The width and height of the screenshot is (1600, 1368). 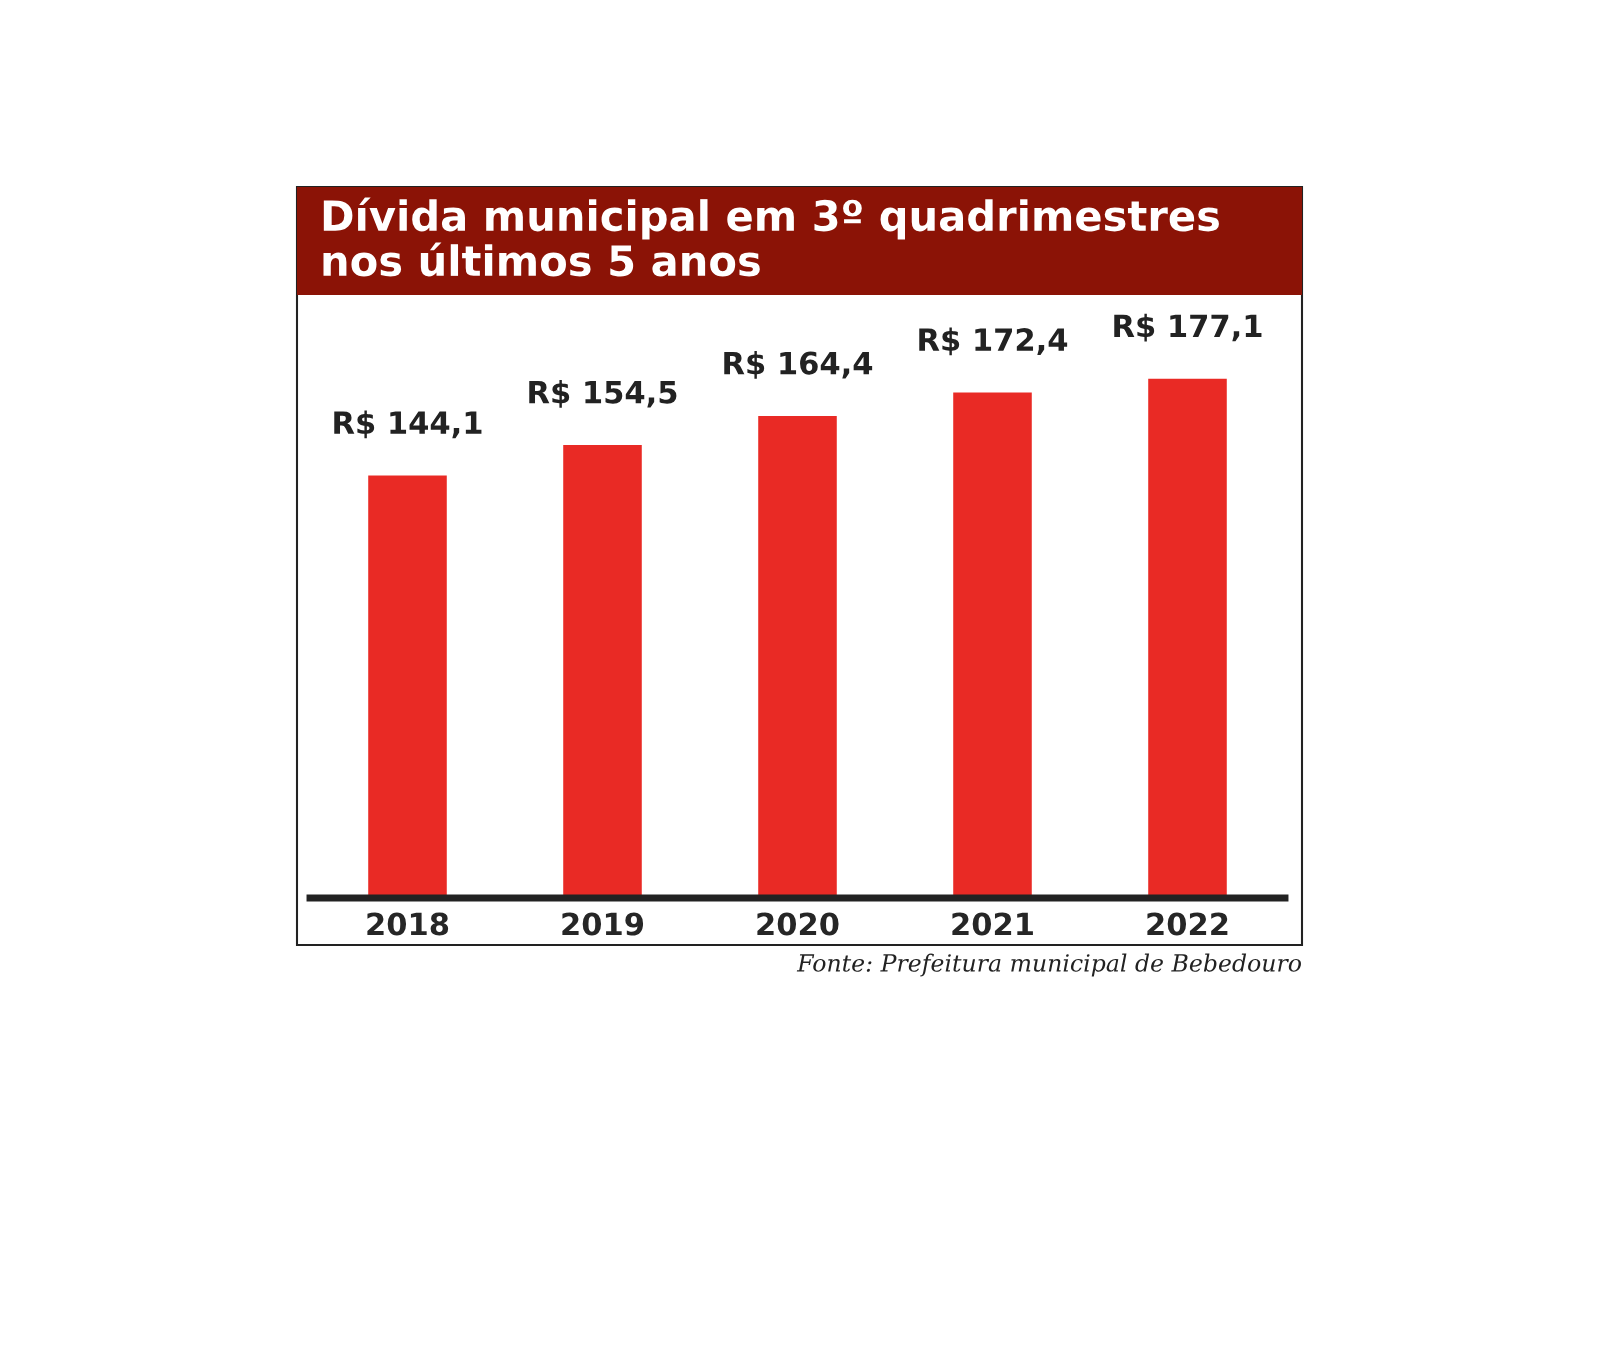 I want to click on x-tick-label: 2022, so click(x=1187, y=924).